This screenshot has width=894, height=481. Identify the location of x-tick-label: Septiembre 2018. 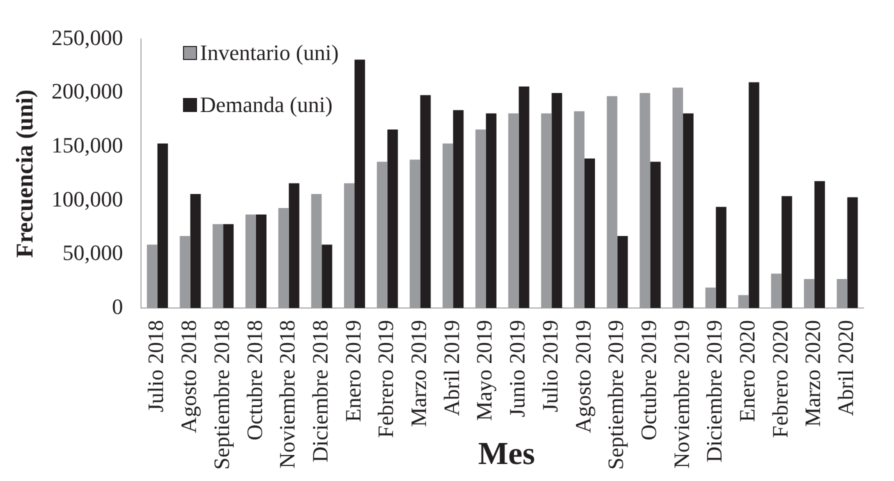
(221, 395).